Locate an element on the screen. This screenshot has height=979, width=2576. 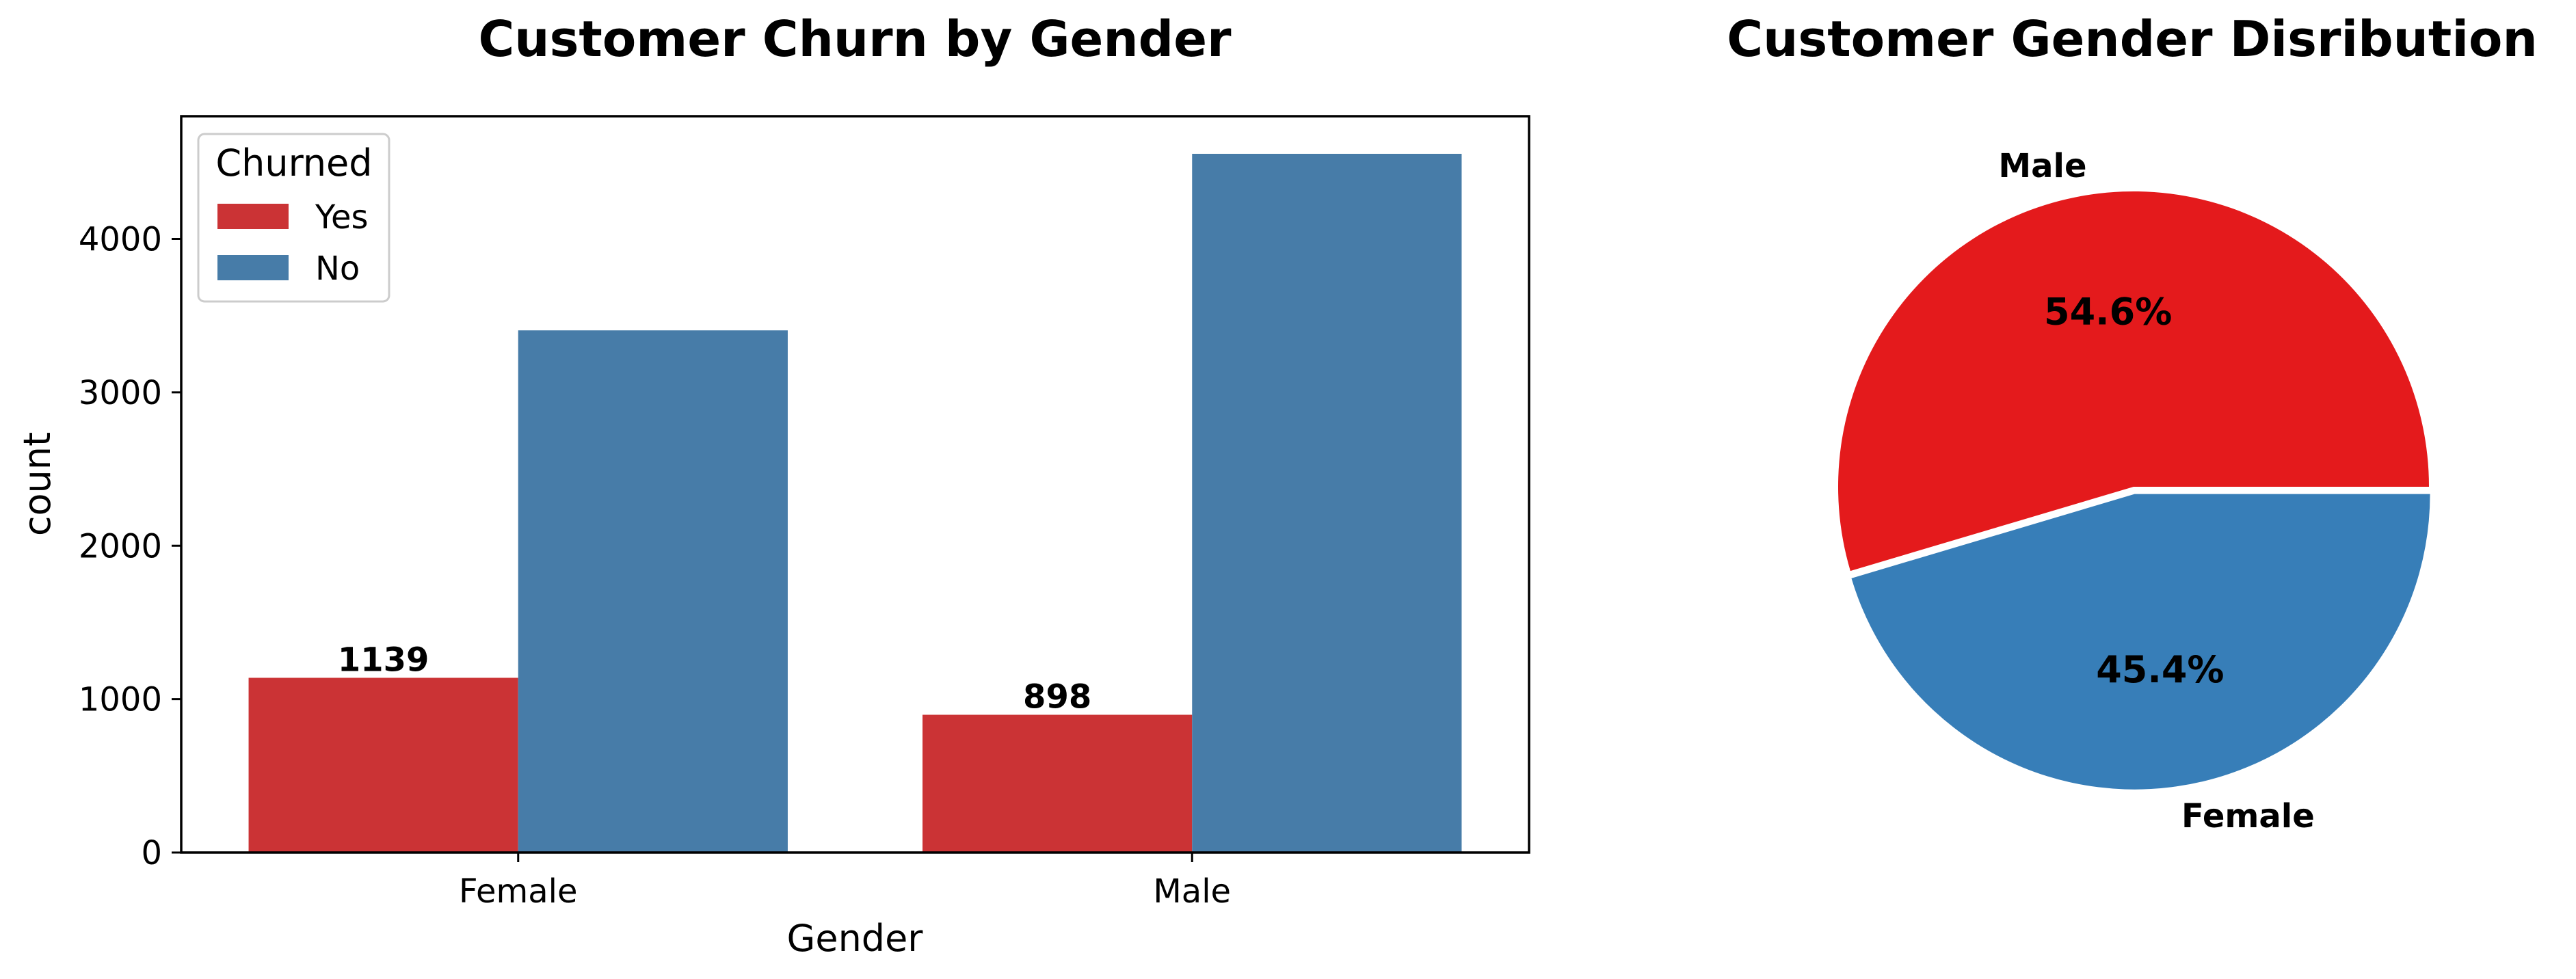
pie-slices is located at coordinates (2134, 490).